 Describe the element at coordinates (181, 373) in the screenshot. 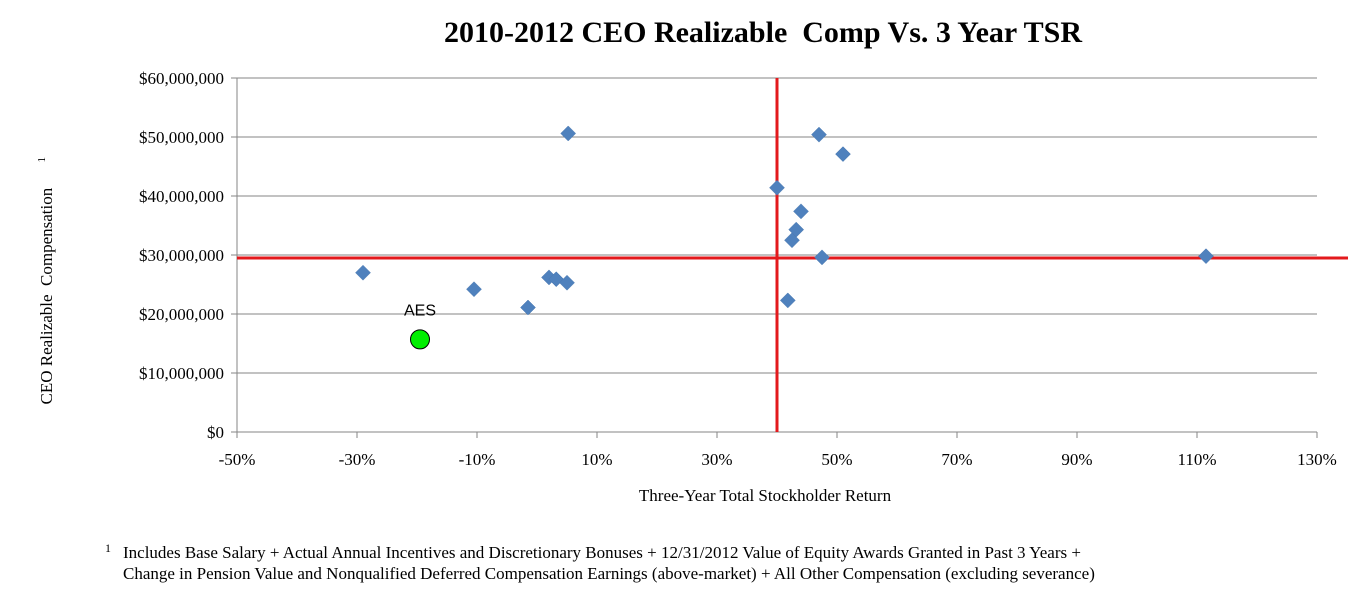

I see `y-tick-label: $10,000,000` at that location.